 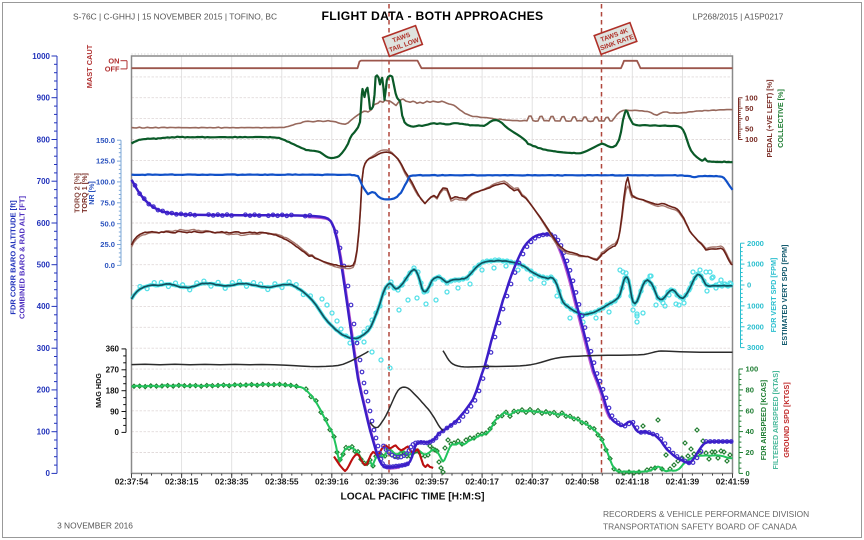 I want to click on svg-text: FLIGHT DATA - BOTH APPROACHES, so click(x=433, y=16).